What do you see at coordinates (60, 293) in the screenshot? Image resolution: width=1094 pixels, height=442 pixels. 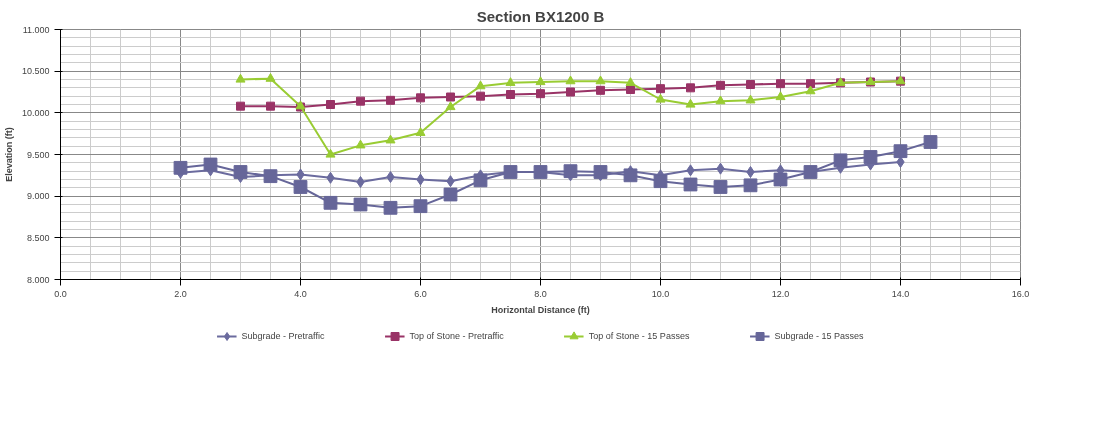 I see `x-tick-label: 0.0` at bounding box center [60, 293].